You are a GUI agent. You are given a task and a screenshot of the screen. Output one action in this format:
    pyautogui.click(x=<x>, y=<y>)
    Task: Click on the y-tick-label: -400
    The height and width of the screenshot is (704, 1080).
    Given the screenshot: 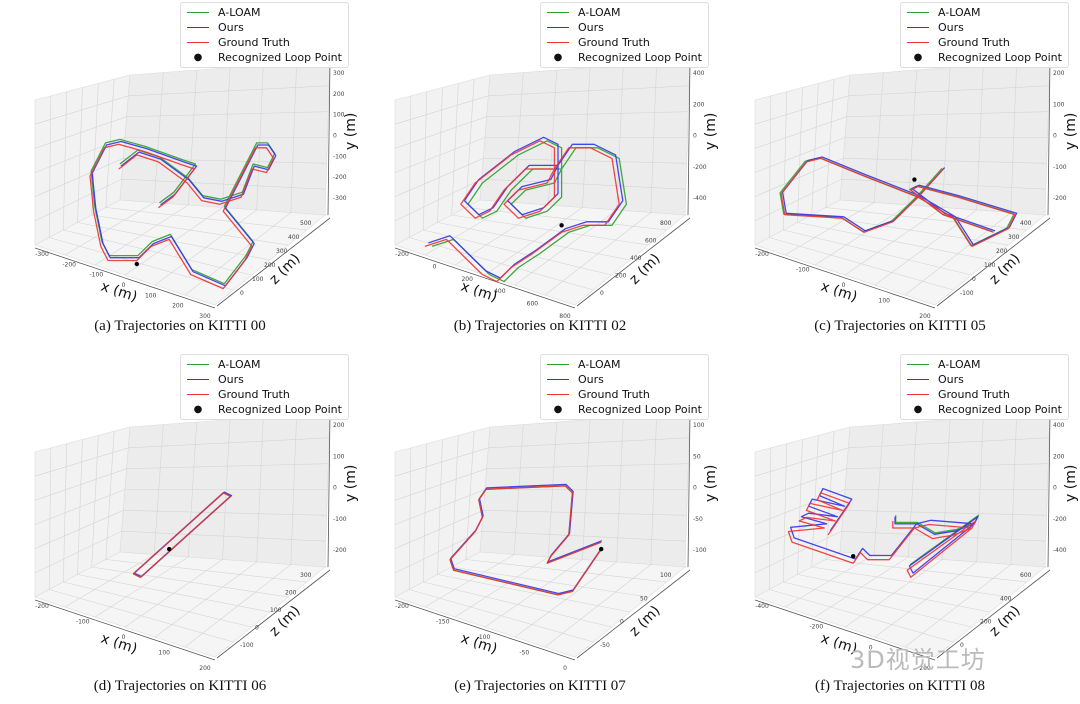 What is the action you would take?
    pyautogui.click(x=1060, y=550)
    